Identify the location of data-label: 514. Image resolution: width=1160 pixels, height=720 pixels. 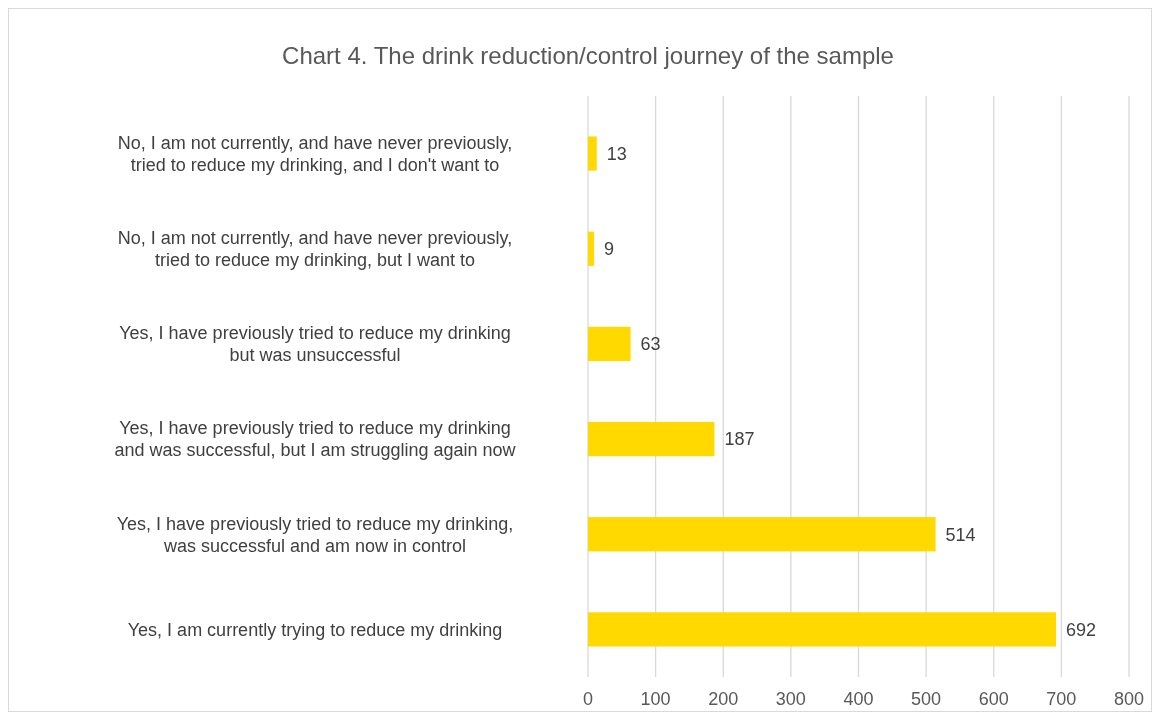
(960, 534).